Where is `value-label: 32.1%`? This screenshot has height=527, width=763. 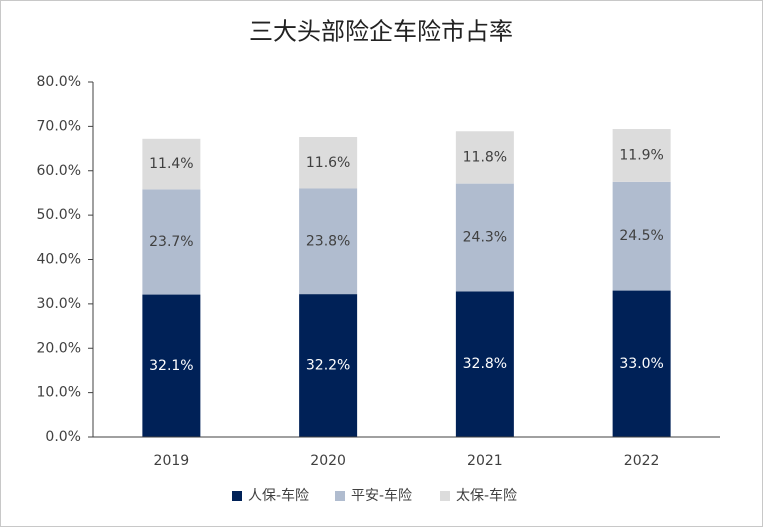 value-label: 32.1% is located at coordinates (171, 366).